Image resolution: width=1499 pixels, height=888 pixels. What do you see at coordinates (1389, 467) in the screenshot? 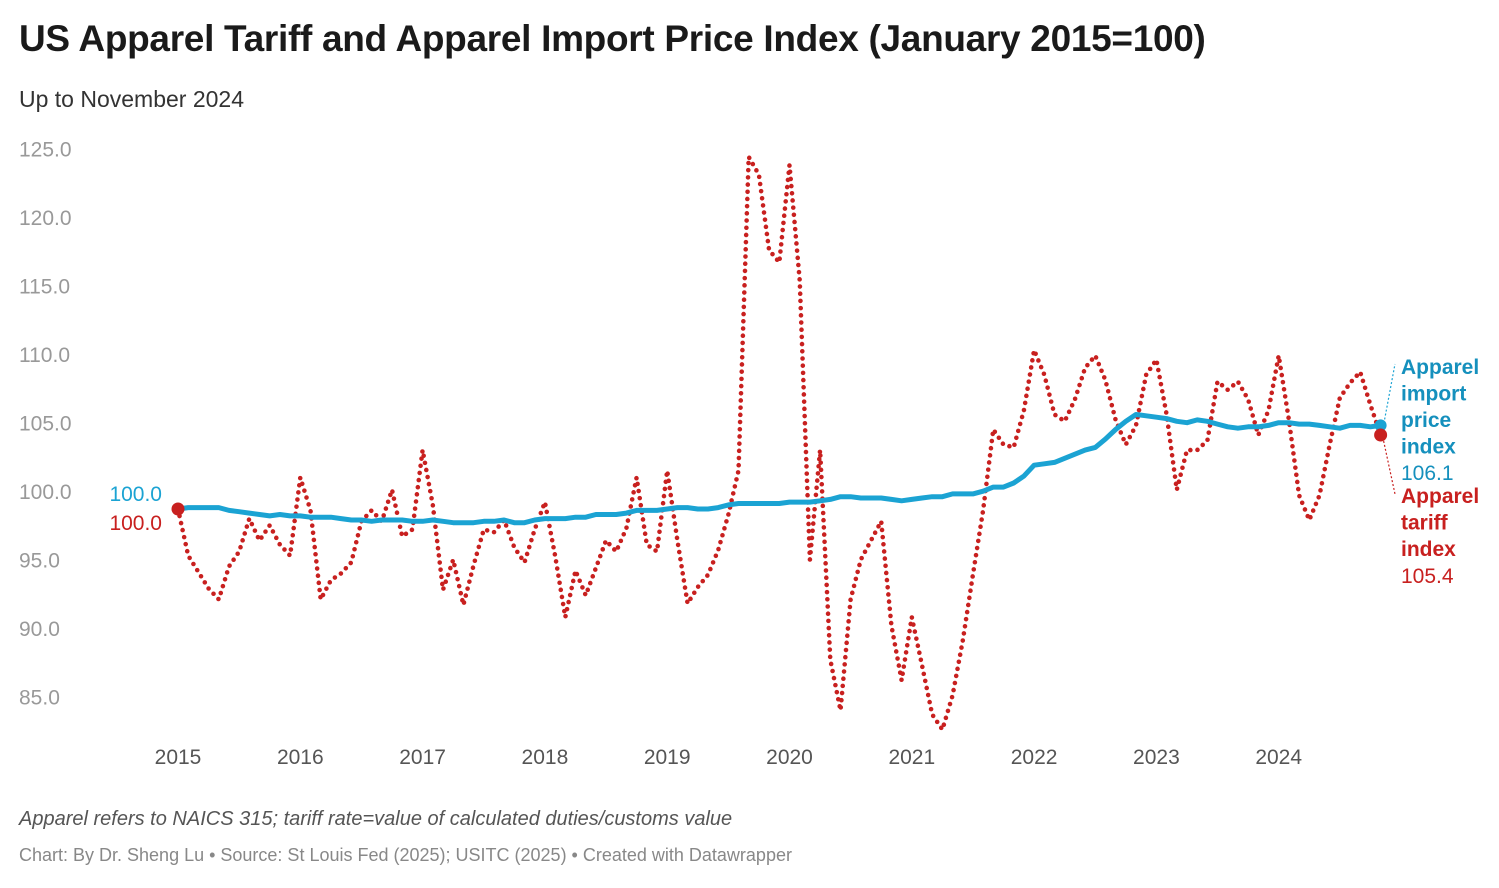
I see `tariff-connector` at bounding box center [1389, 467].